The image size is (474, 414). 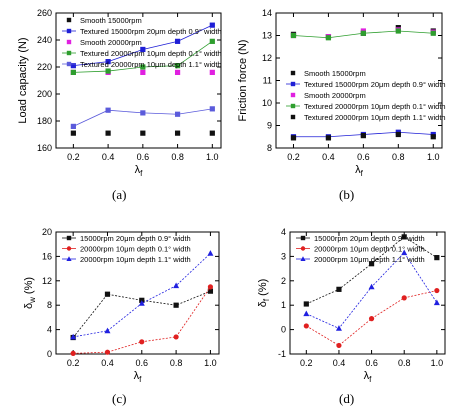 What do you see at coordinates (44, 94) in the screenshot?
I see `y-tick-label: 200` at bounding box center [44, 94].